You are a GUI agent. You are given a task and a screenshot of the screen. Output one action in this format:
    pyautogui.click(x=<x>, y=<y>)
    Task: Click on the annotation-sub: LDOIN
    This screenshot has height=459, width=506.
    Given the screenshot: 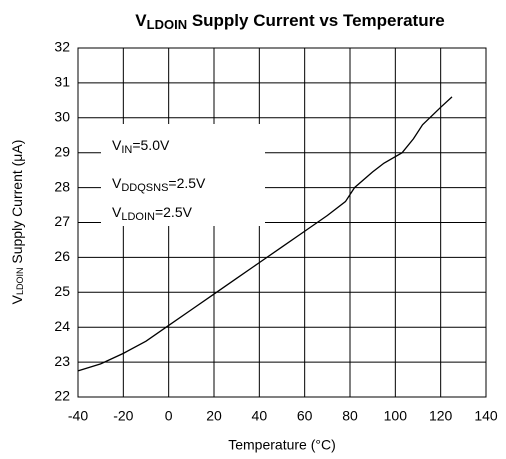 What is the action you would take?
    pyautogui.click(x=138, y=217)
    